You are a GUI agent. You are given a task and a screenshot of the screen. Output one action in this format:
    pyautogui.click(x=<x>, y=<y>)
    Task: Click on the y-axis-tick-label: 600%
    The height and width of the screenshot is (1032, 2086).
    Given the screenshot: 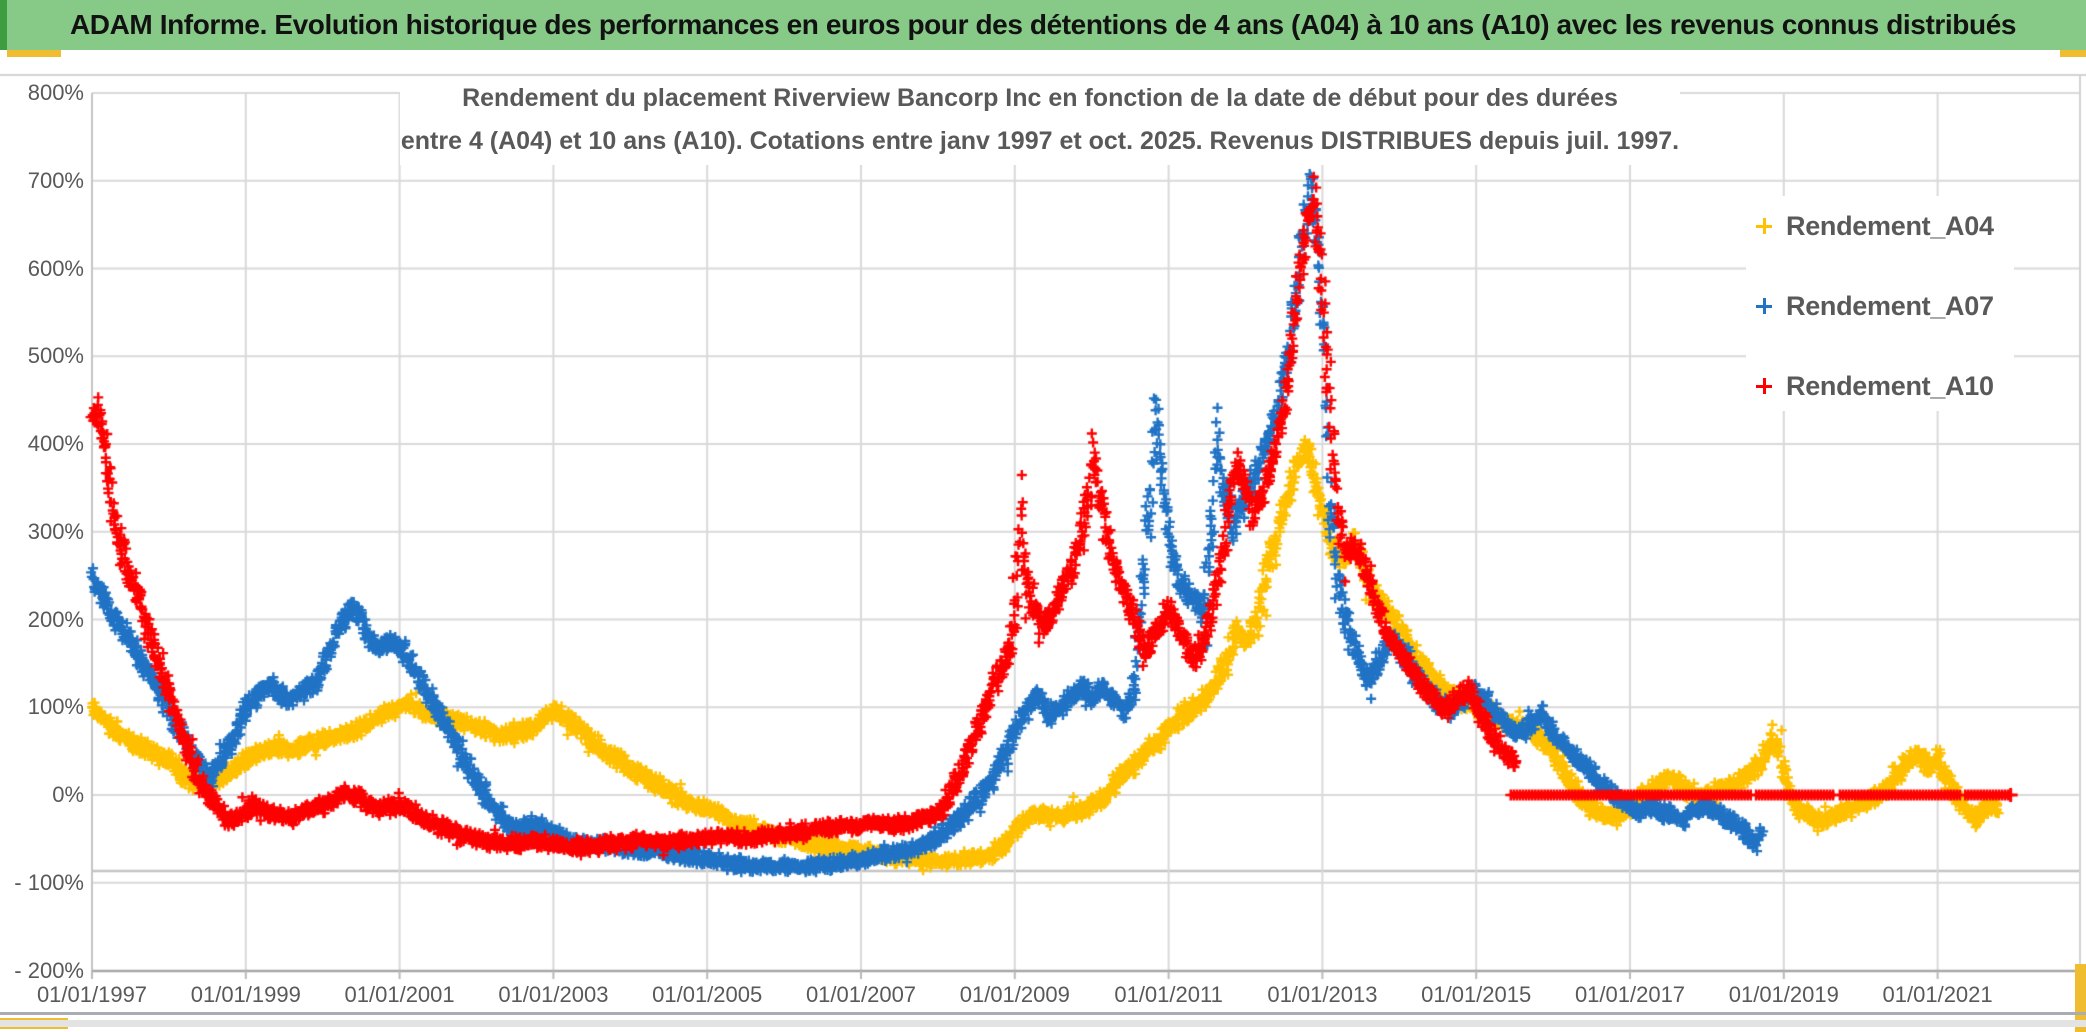 What is the action you would take?
    pyautogui.click(x=55, y=268)
    